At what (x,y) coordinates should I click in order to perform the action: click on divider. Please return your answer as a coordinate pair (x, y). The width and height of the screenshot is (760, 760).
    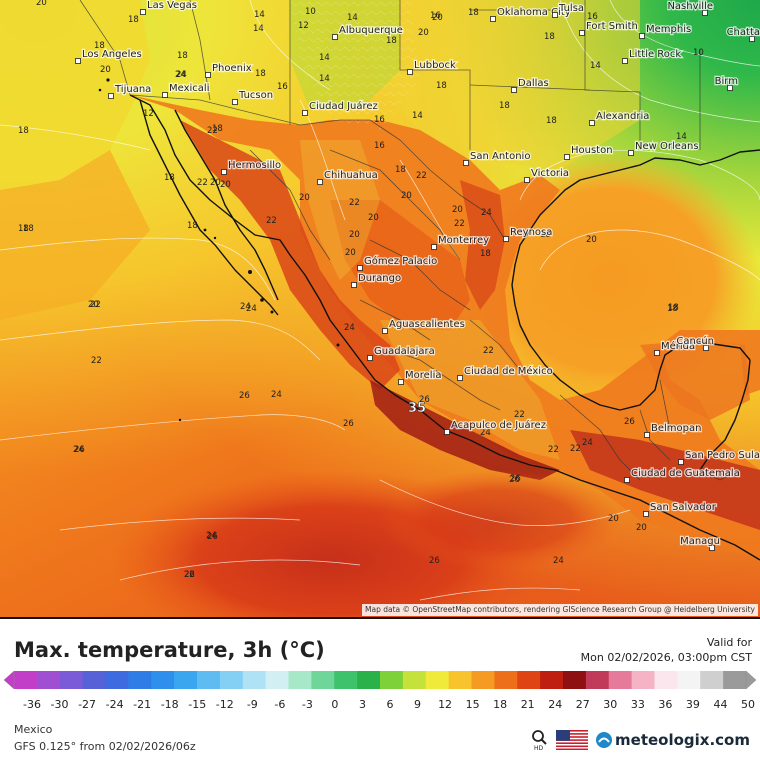
    Looking at the image, I should click on (380, 618).